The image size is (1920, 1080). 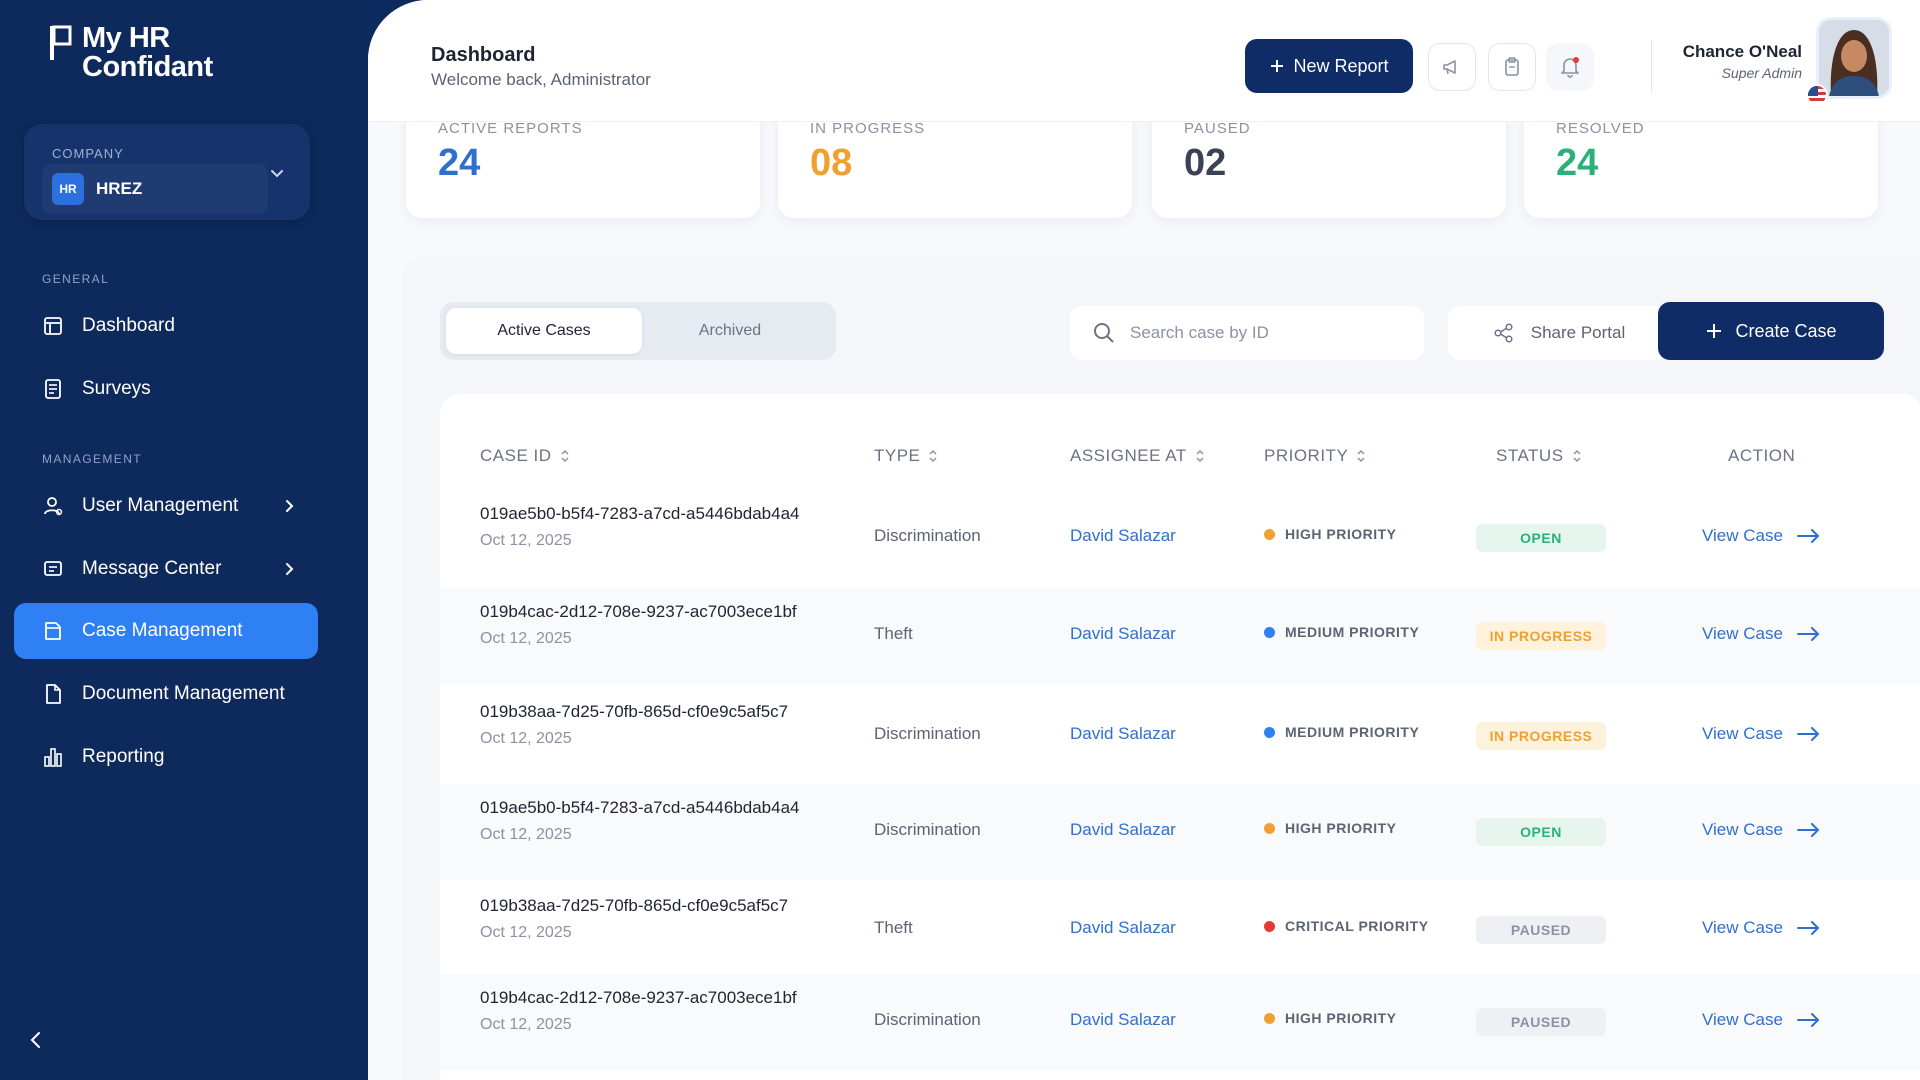 What do you see at coordinates (1742, 51) in the screenshot?
I see `user-name: Chance O'Neal` at bounding box center [1742, 51].